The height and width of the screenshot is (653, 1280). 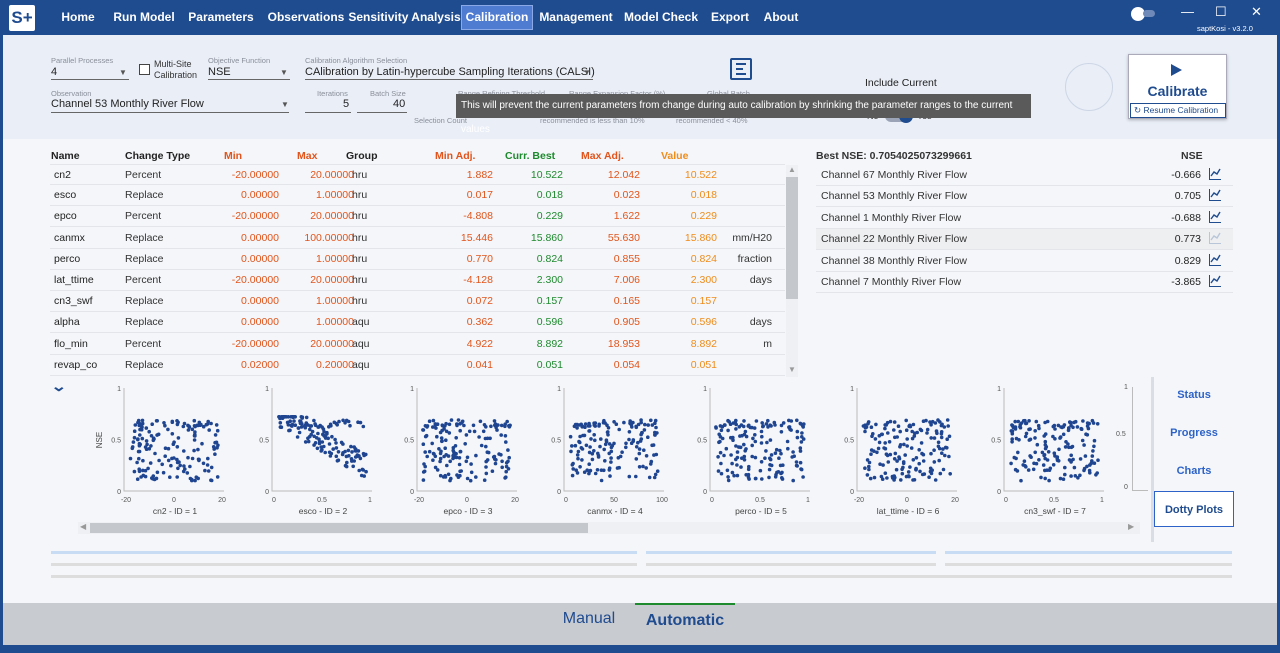 What do you see at coordinates (221, 17) in the screenshot?
I see `menu-parameters: Parameters` at bounding box center [221, 17].